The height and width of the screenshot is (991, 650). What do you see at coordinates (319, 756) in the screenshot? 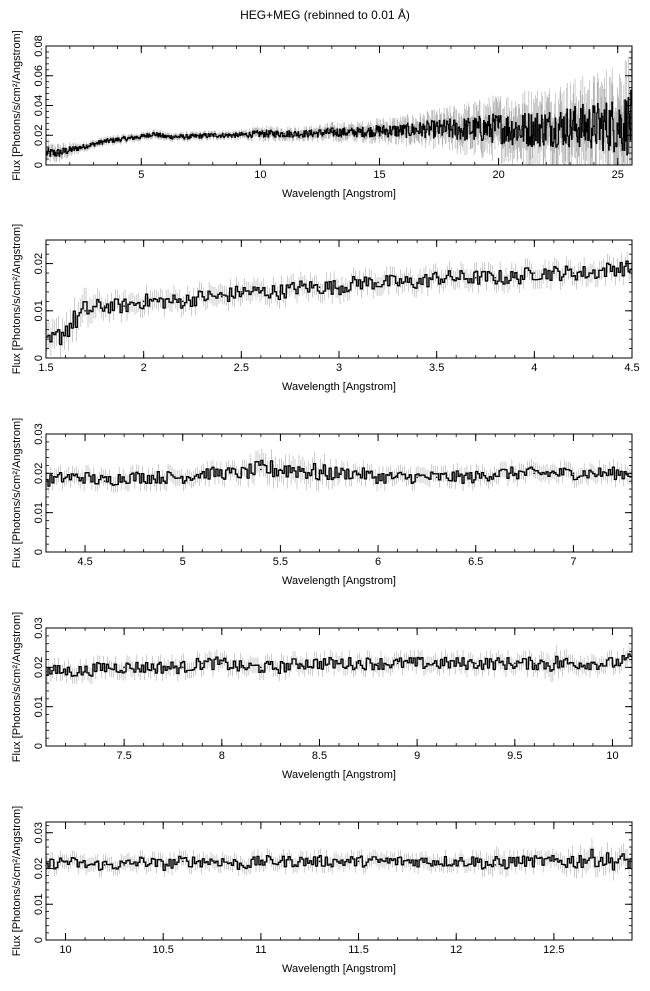
I see `x-tick-label: 8.5` at bounding box center [319, 756].